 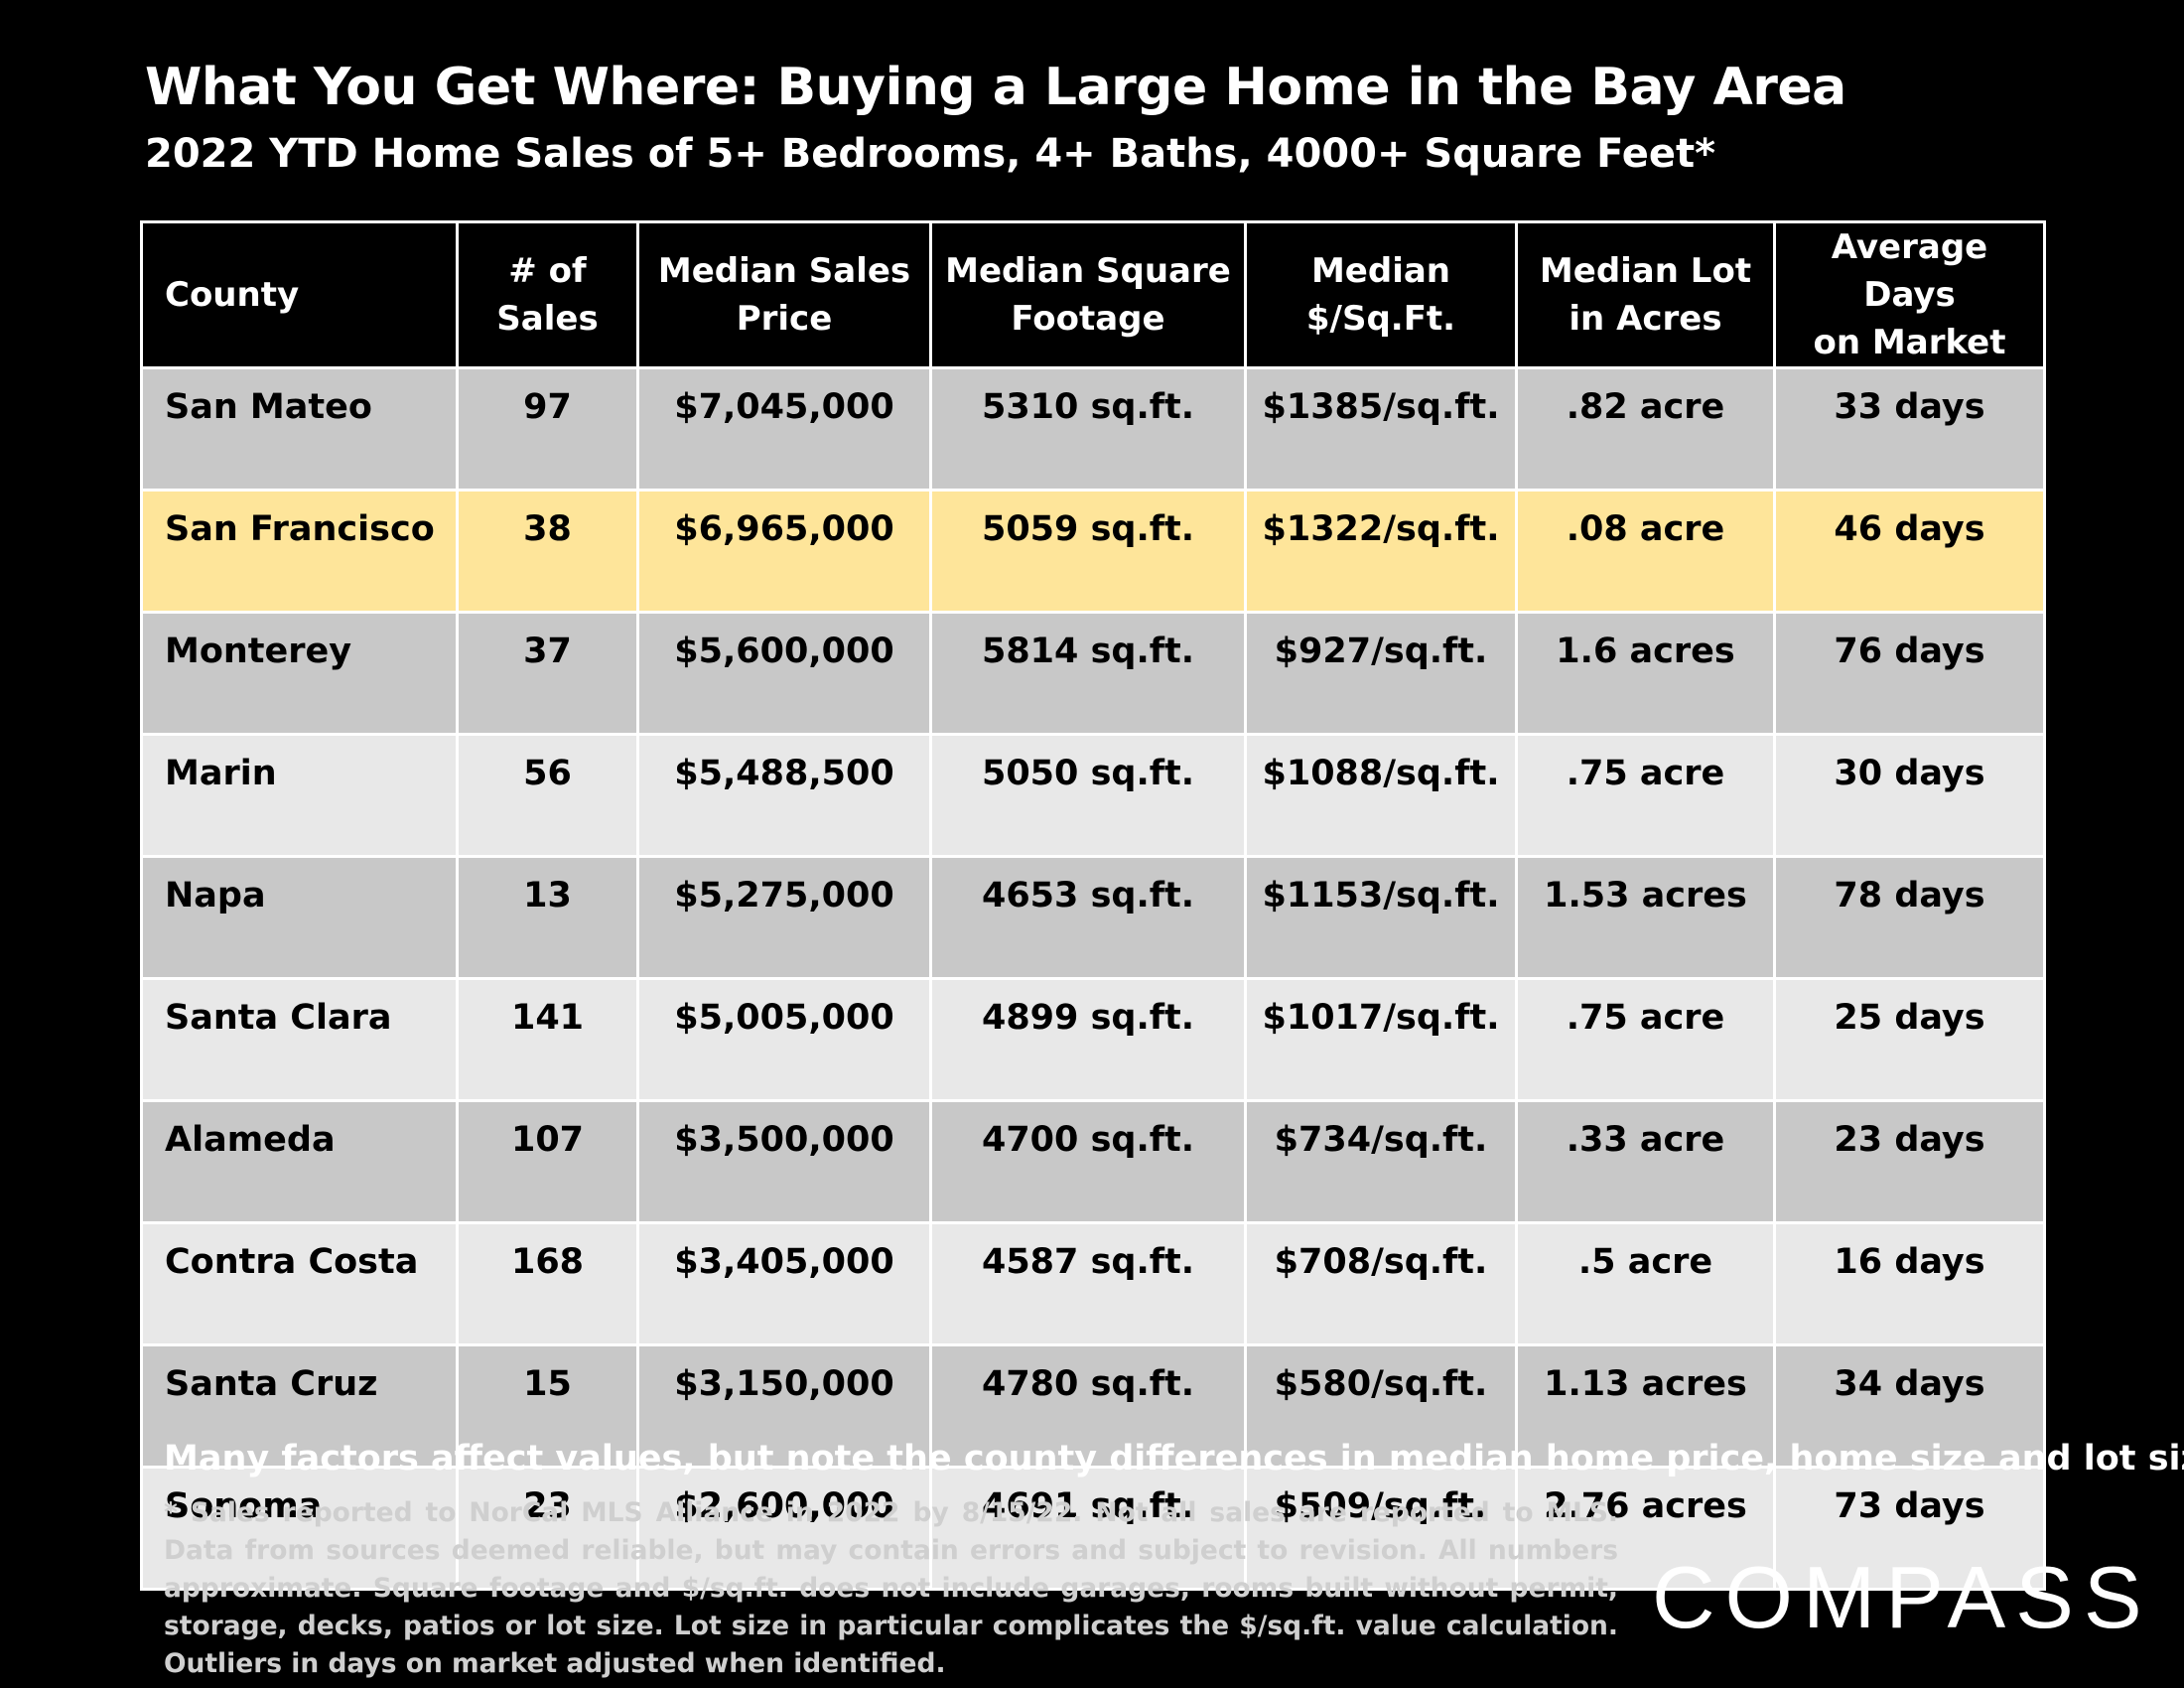 What do you see at coordinates (1381, 1039) in the screenshot?
I see `table-cell: $1017/sq.ft.` at bounding box center [1381, 1039].